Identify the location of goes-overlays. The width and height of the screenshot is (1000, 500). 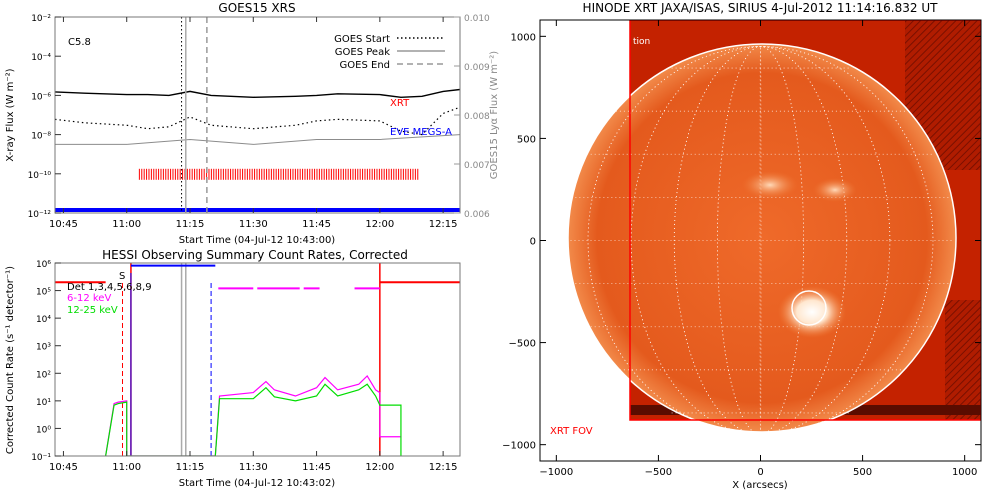
(194, 115).